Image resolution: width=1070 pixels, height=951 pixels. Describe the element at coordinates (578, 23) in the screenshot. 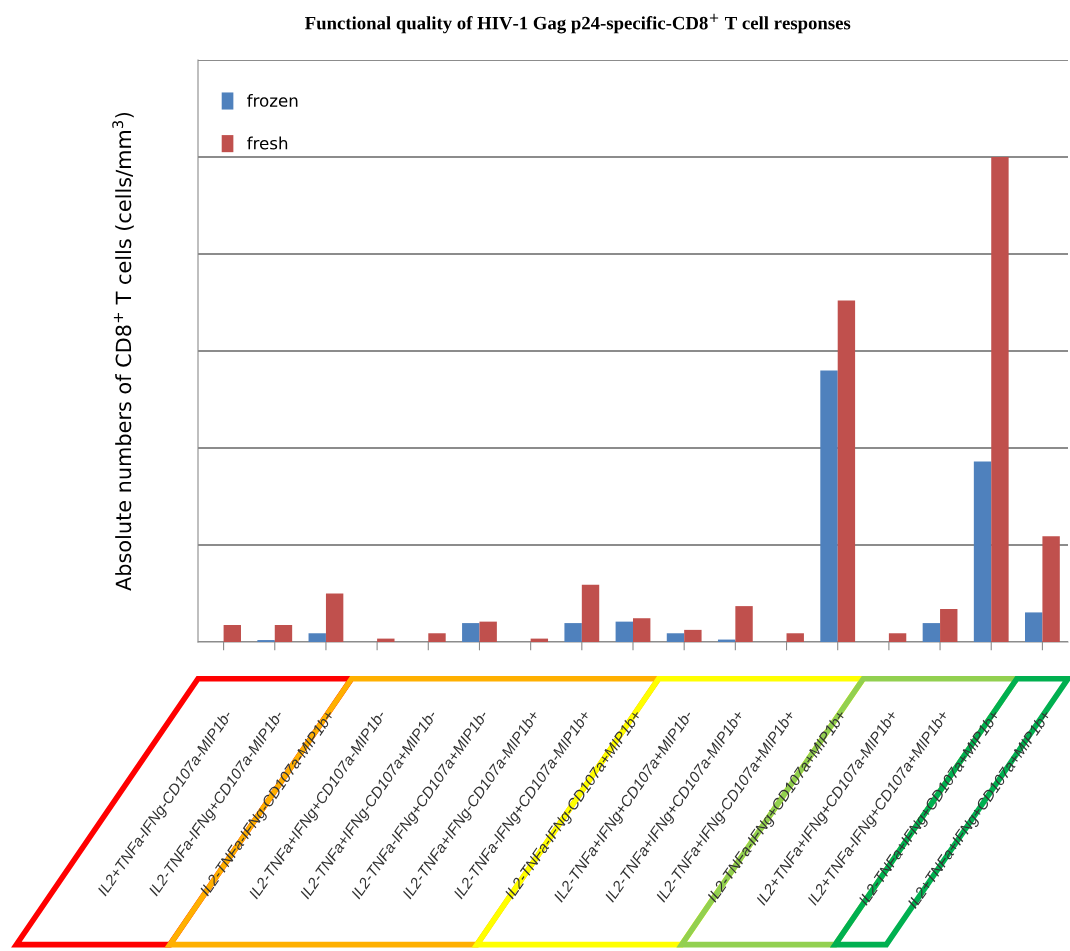

I see `chart-title: Functional quality of HIV-1 Gag p24-specific-CD8$^{+}$ T cell responses` at that location.